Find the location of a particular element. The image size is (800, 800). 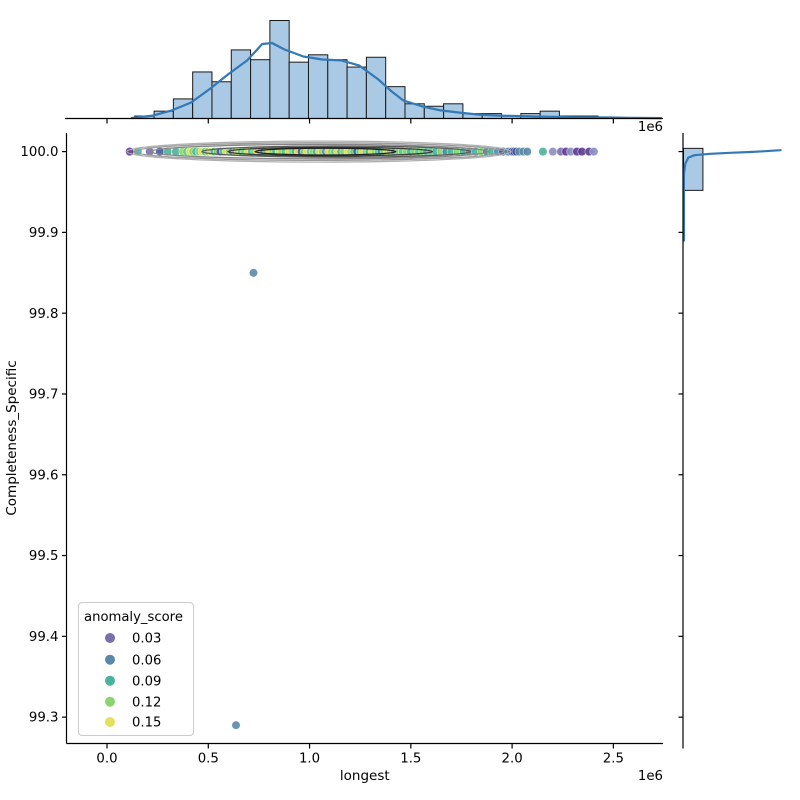

x-axis-label: longest is located at coordinates (365, 776).